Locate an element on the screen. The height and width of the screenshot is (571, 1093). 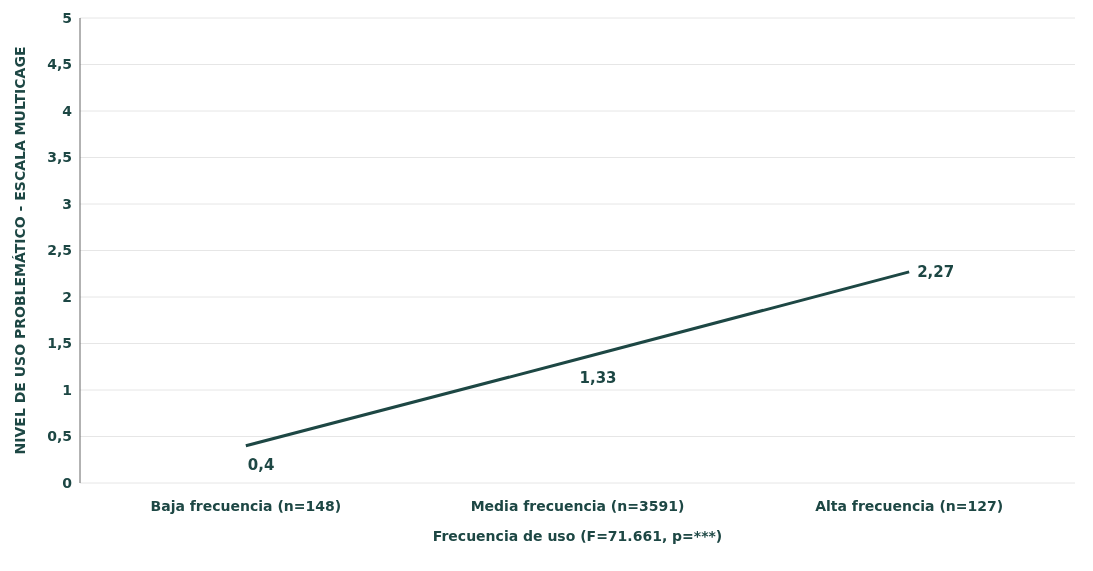
data-label: 1,33 is located at coordinates (598, 378).